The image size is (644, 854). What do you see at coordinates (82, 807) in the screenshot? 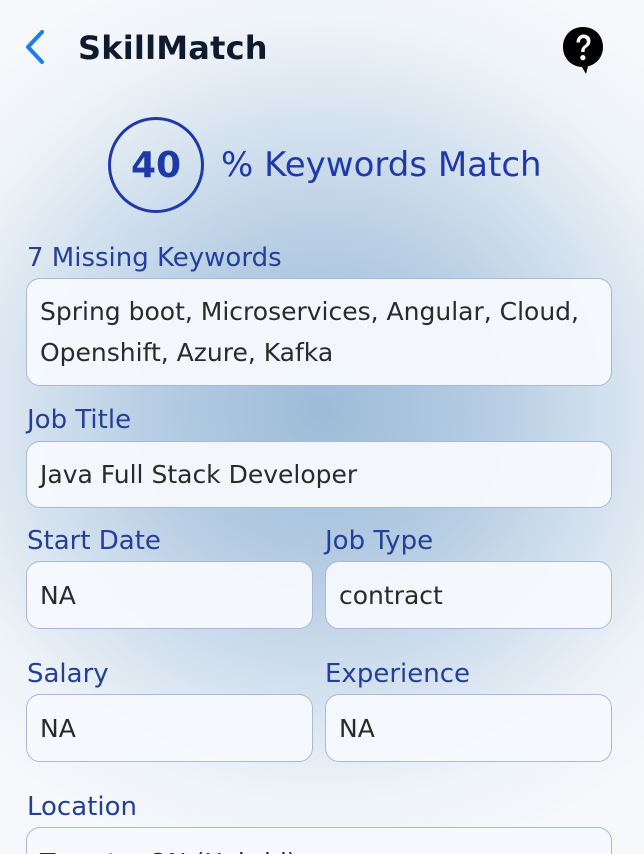
I see `location-label: Location` at bounding box center [82, 807].